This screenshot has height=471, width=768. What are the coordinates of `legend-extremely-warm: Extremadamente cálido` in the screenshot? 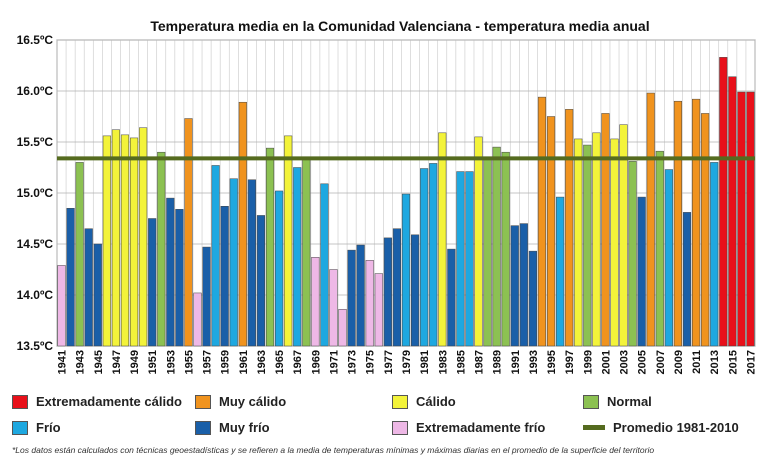 It's located at (97, 401).